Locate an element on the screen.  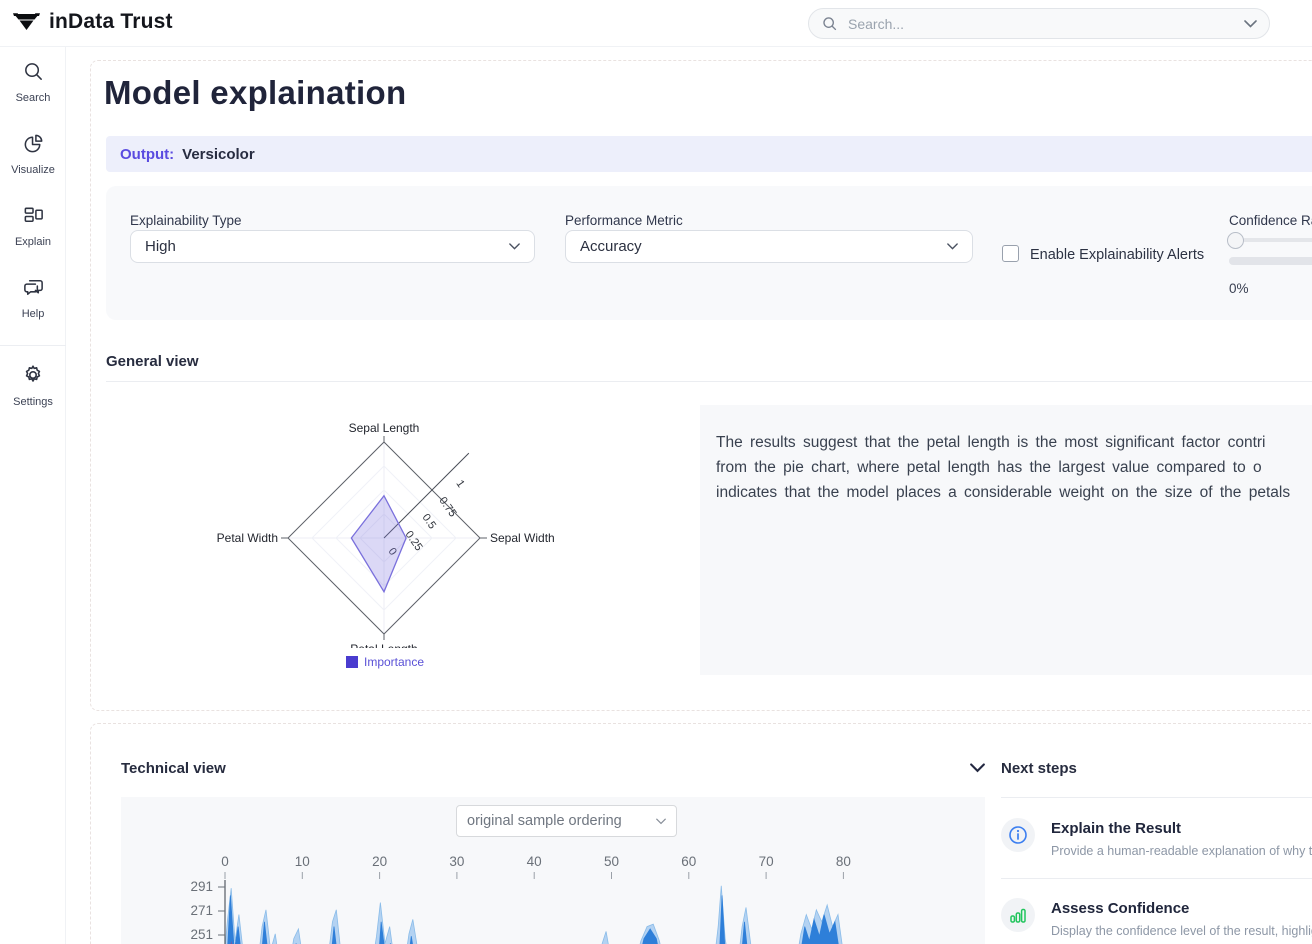
svg-text: 10 is located at coordinates (302, 861).